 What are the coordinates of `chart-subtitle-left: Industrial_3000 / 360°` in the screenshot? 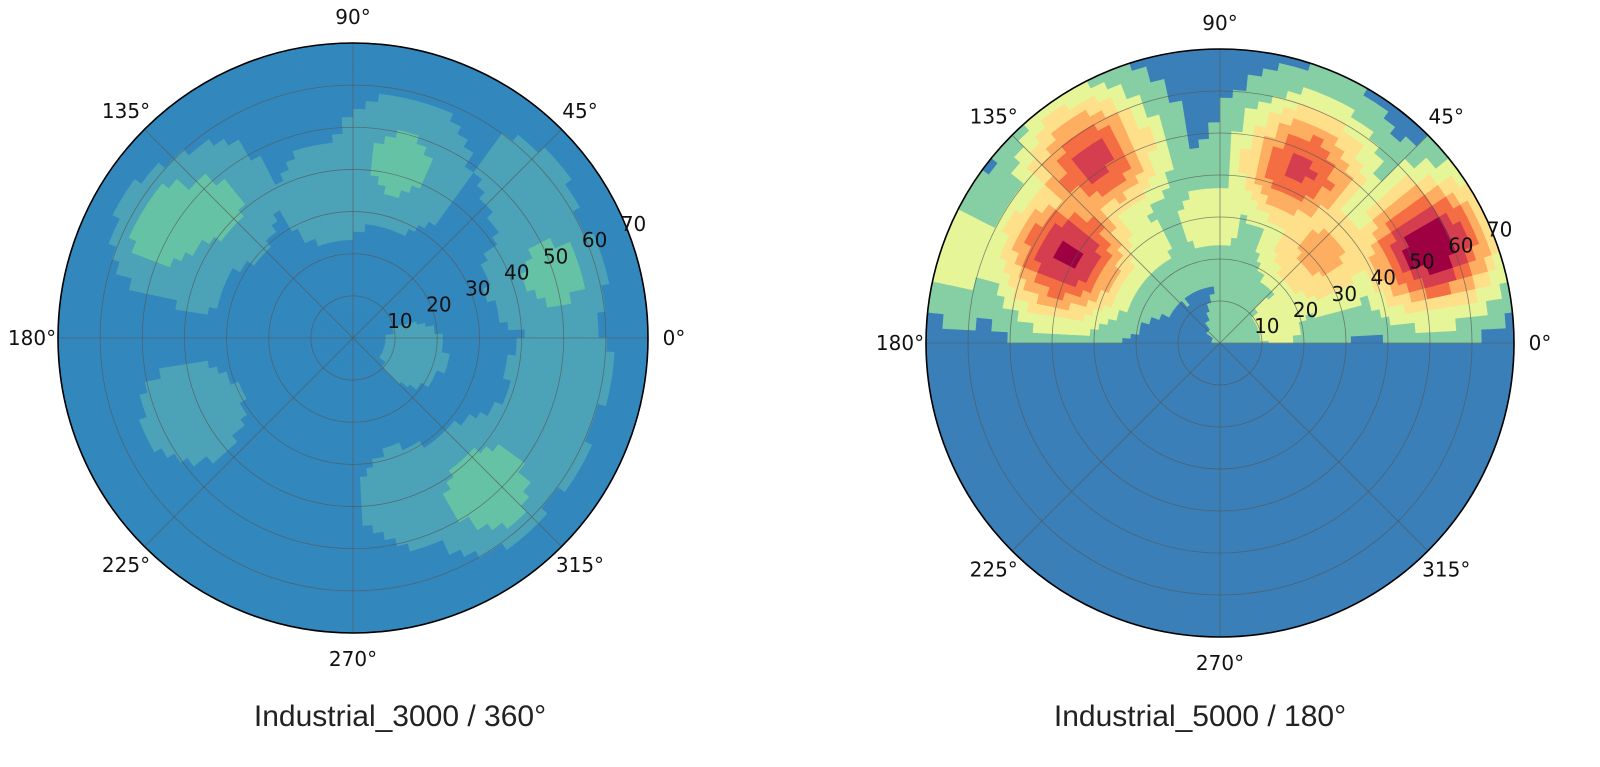 It's located at (400, 716).